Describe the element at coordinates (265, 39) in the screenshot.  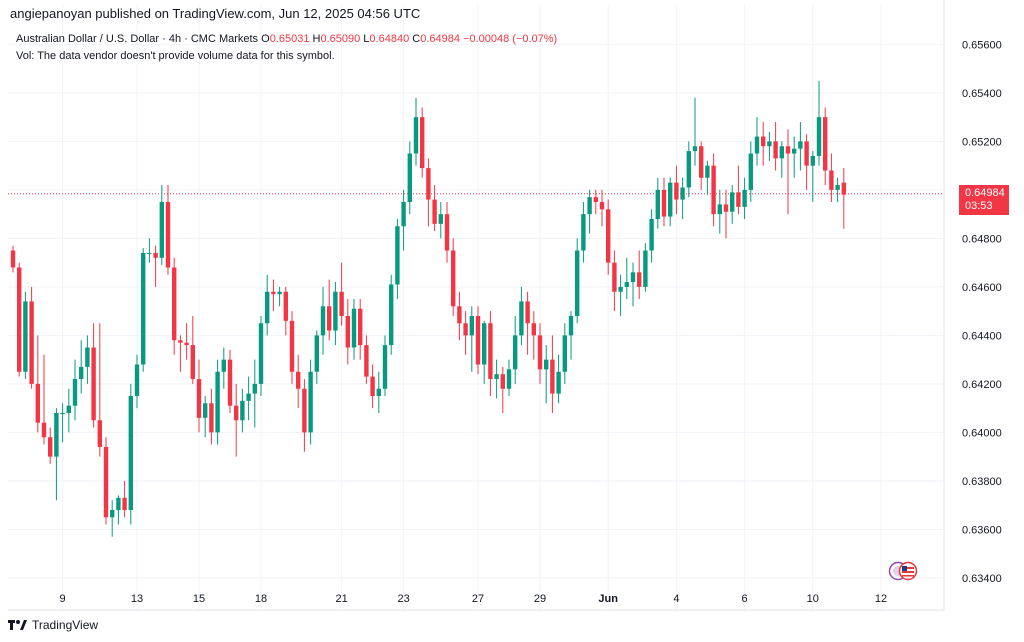
I see `open-label: O` at that location.